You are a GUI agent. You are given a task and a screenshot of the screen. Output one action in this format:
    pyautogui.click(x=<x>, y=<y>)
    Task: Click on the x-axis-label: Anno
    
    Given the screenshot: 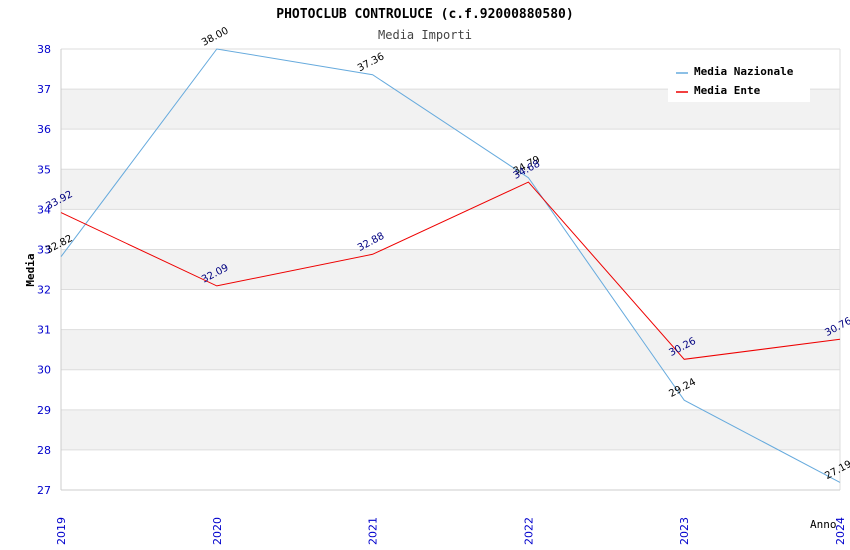 What is the action you would take?
    pyautogui.click(x=823, y=524)
    